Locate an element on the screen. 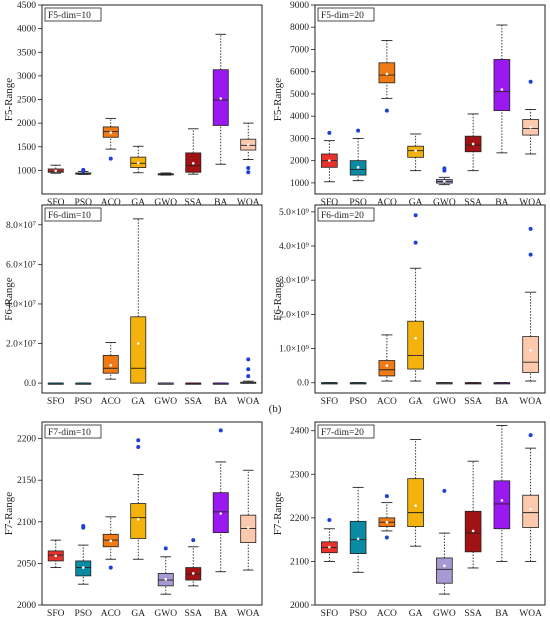 The height and width of the screenshot is (618, 550). figure-caption: (b) is located at coordinates (275, 409).